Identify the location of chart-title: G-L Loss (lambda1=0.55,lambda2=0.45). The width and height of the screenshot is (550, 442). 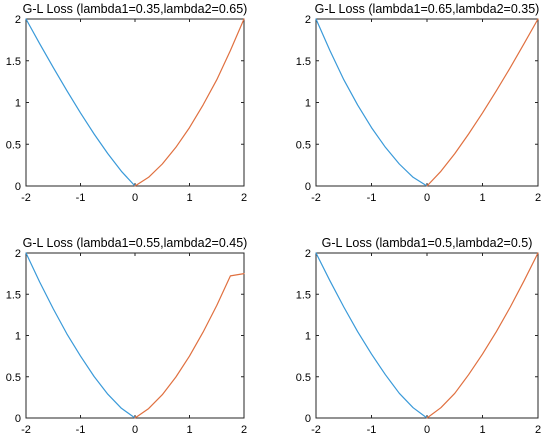
(135, 243).